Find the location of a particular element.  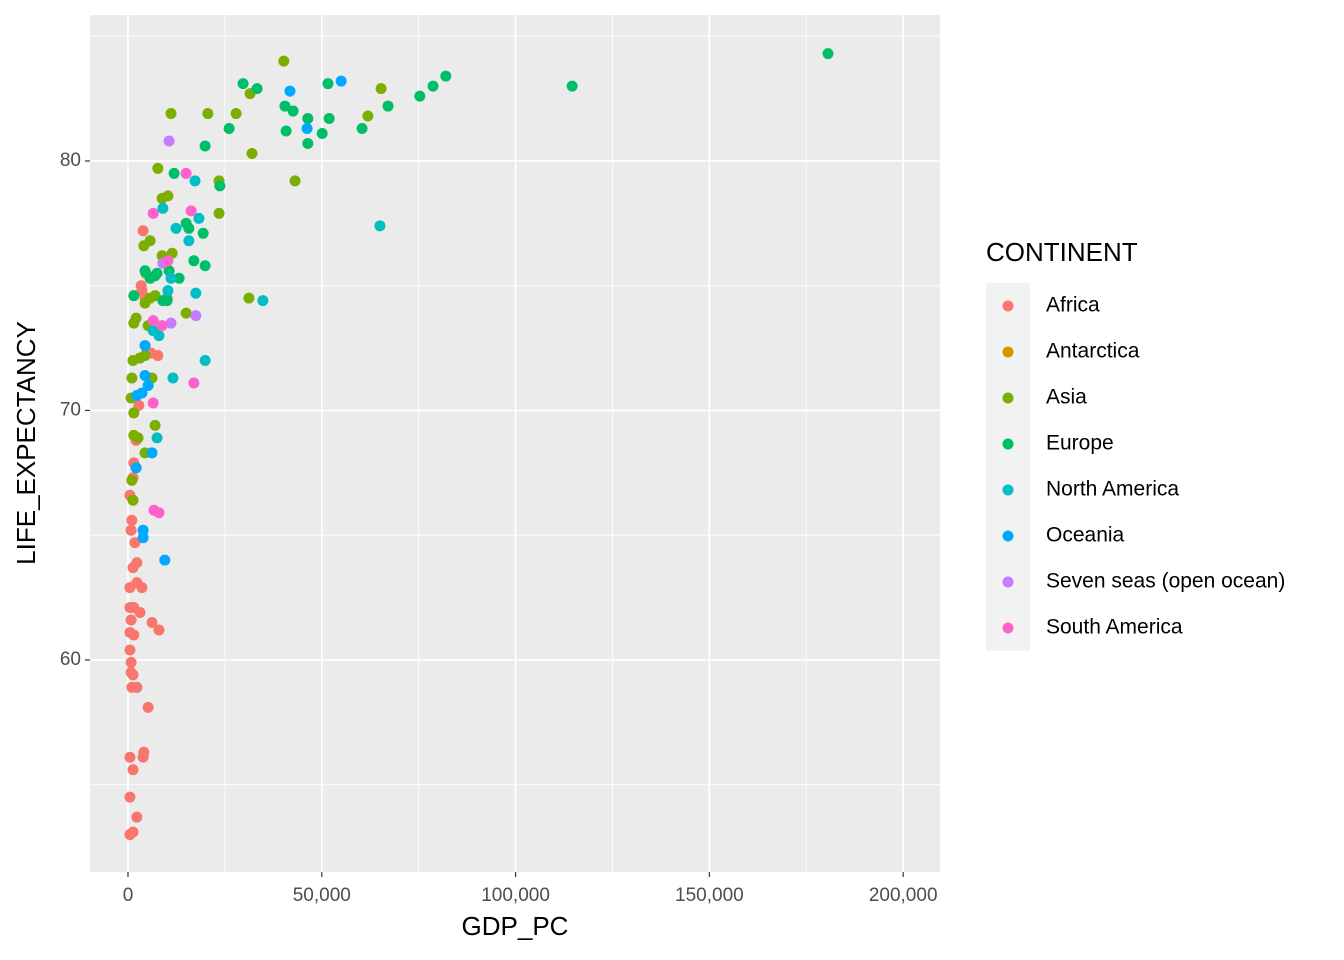

legend-label: Antarctica is located at coordinates (1093, 351).